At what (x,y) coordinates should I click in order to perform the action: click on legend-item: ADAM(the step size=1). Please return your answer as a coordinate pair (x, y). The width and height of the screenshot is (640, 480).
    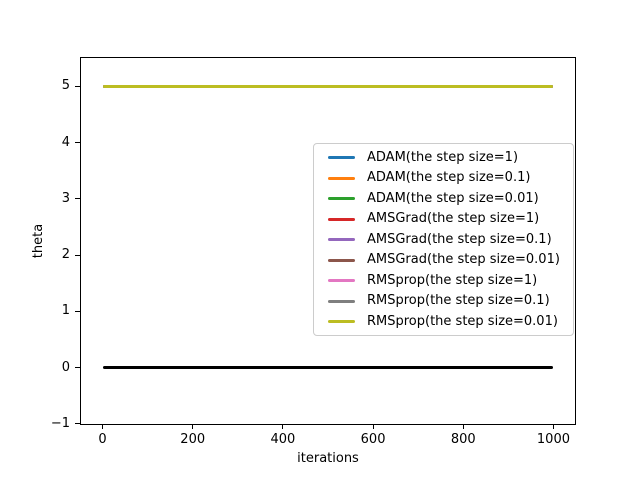
    Looking at the image, I should click on (447, 158).